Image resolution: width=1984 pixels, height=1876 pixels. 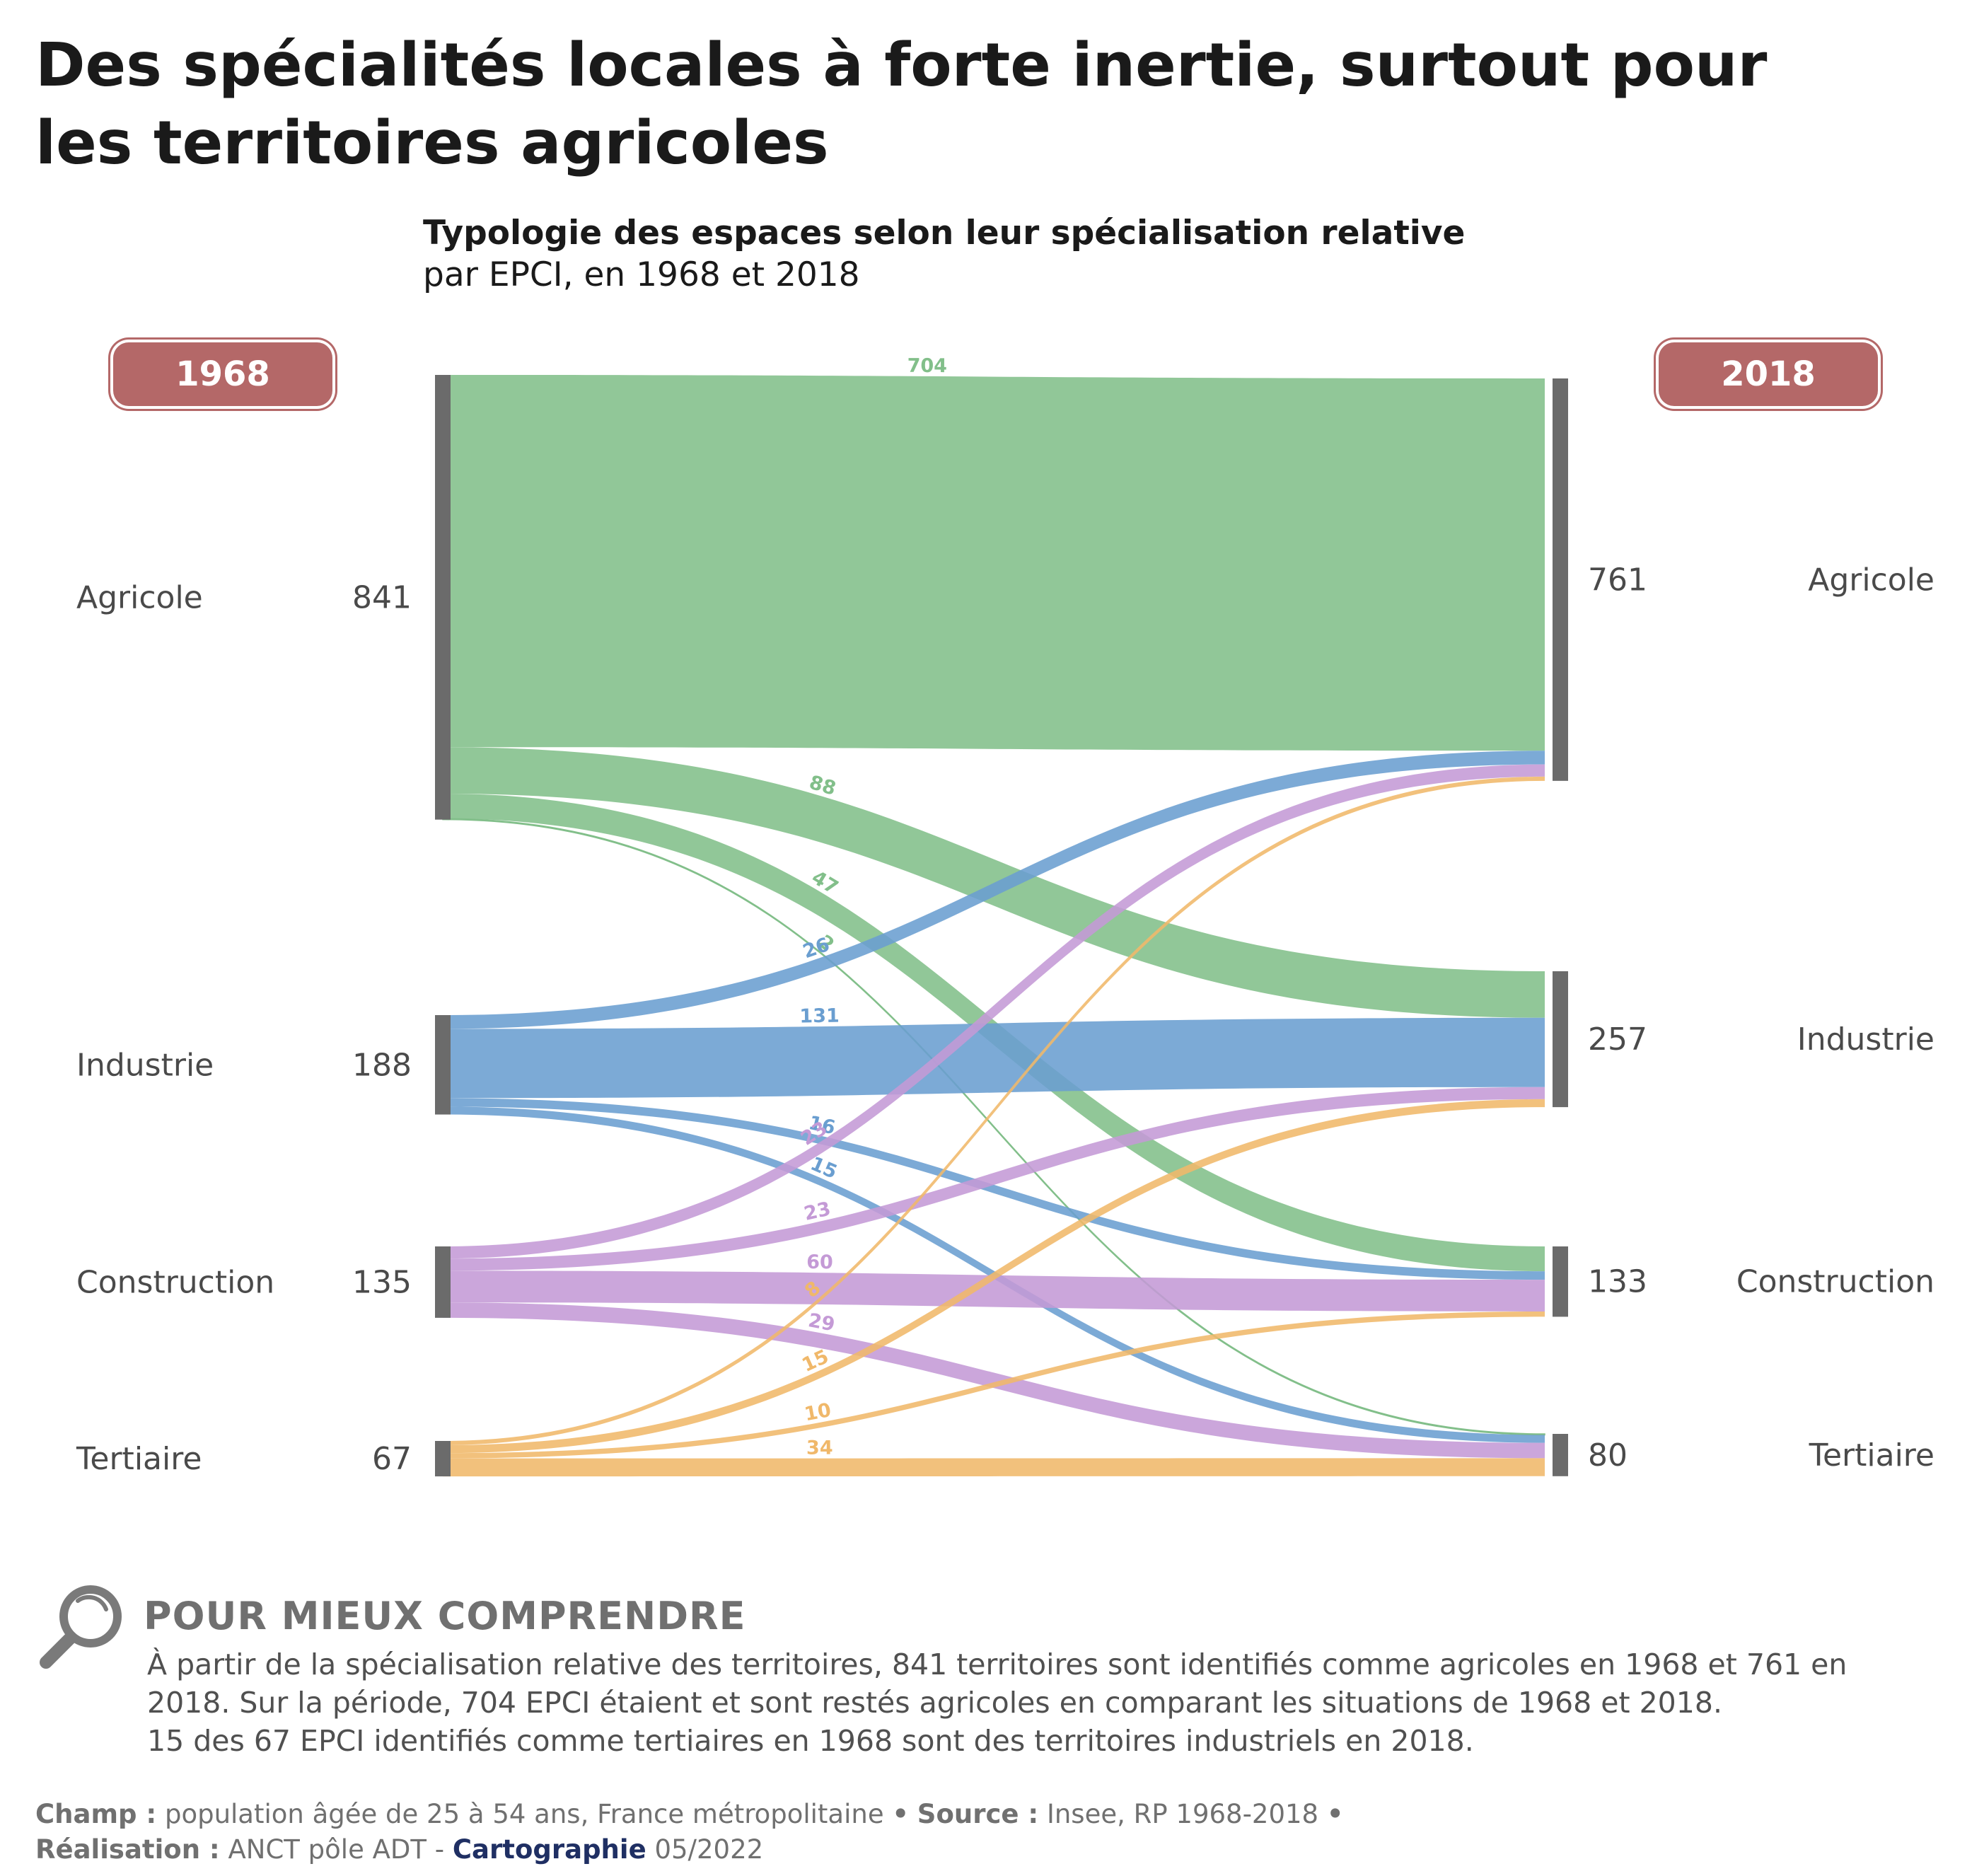 What do you see at coordinates (994, 563) in the screenshot?
I see `link-agricole-to-agricole` at bounding box center [994, 563].